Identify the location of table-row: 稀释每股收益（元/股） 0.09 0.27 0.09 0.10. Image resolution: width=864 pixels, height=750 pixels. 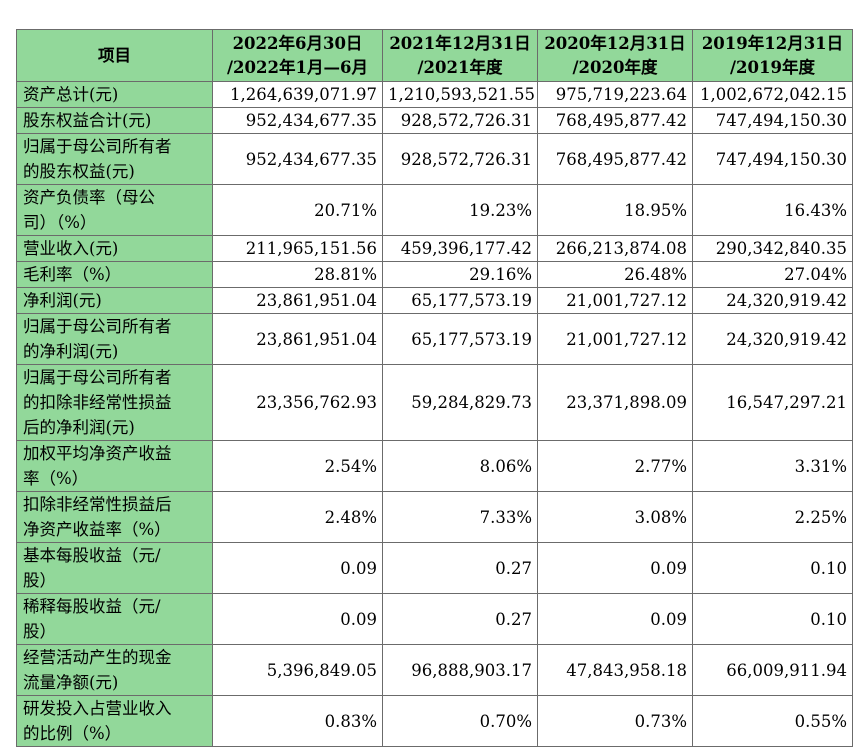
(434, 619).